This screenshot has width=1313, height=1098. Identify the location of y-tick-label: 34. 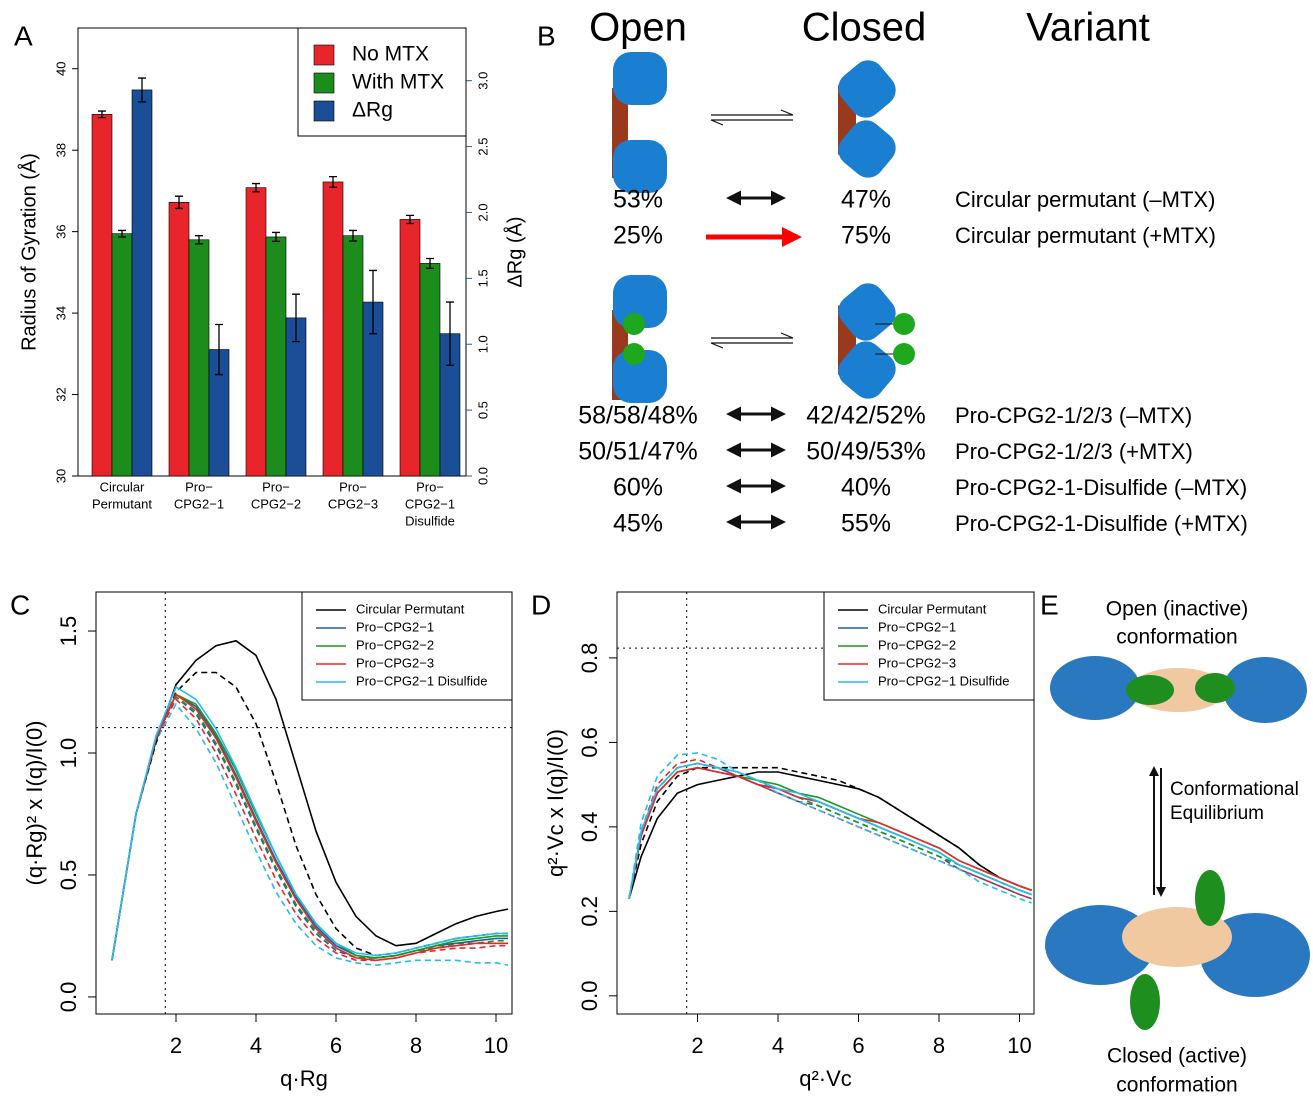
(60, 313).